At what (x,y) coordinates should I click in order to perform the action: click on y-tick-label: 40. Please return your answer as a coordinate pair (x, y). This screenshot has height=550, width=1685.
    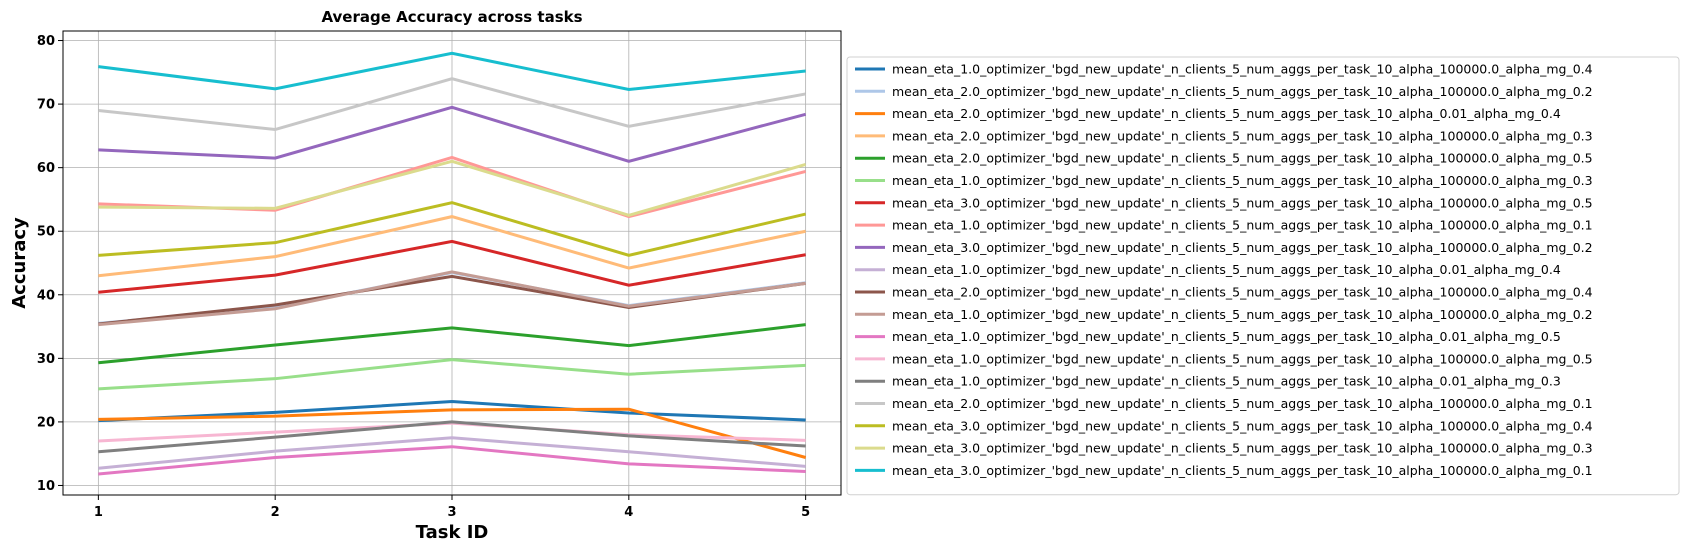
    Looking at the image, I should click on (46, 295).